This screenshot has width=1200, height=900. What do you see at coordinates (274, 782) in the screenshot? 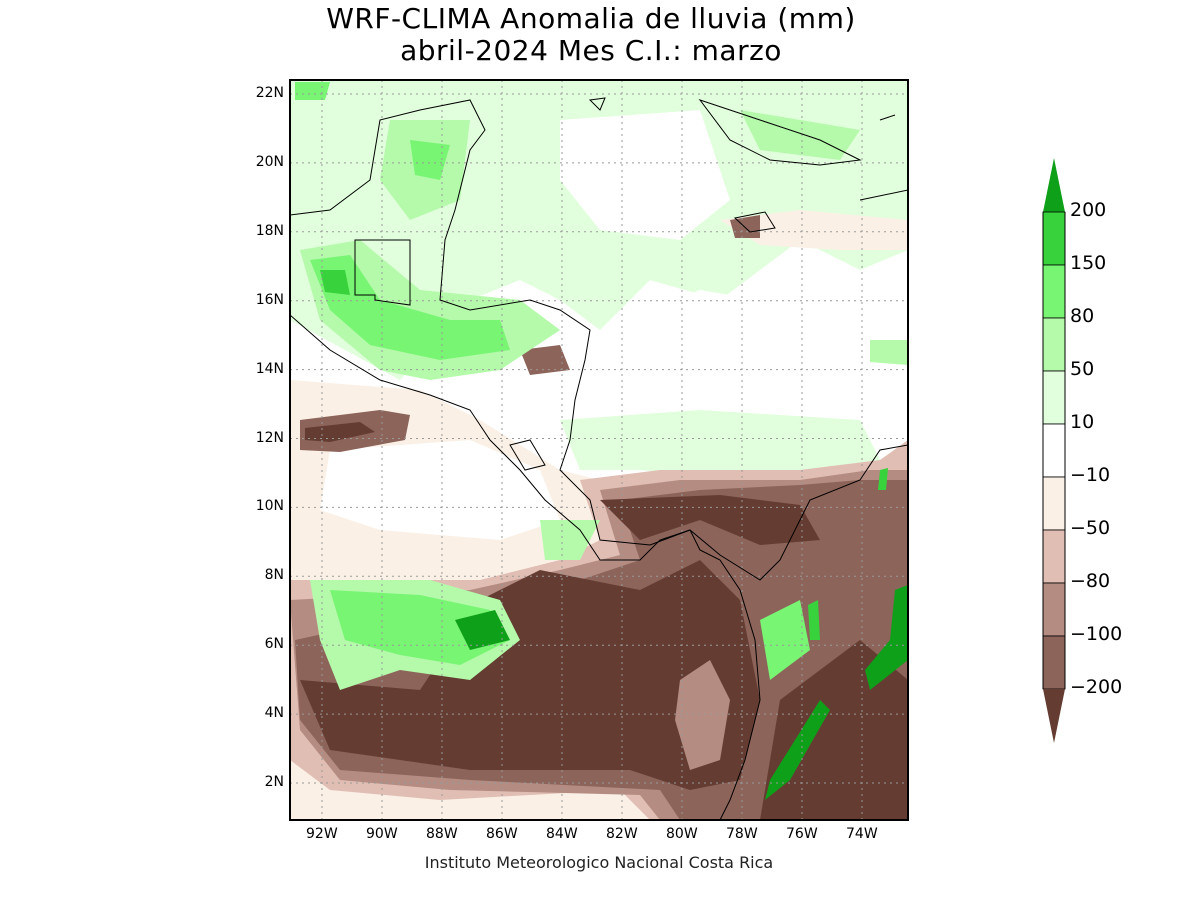
I see `lat-label: 2N` at bounding box center [274, 782].